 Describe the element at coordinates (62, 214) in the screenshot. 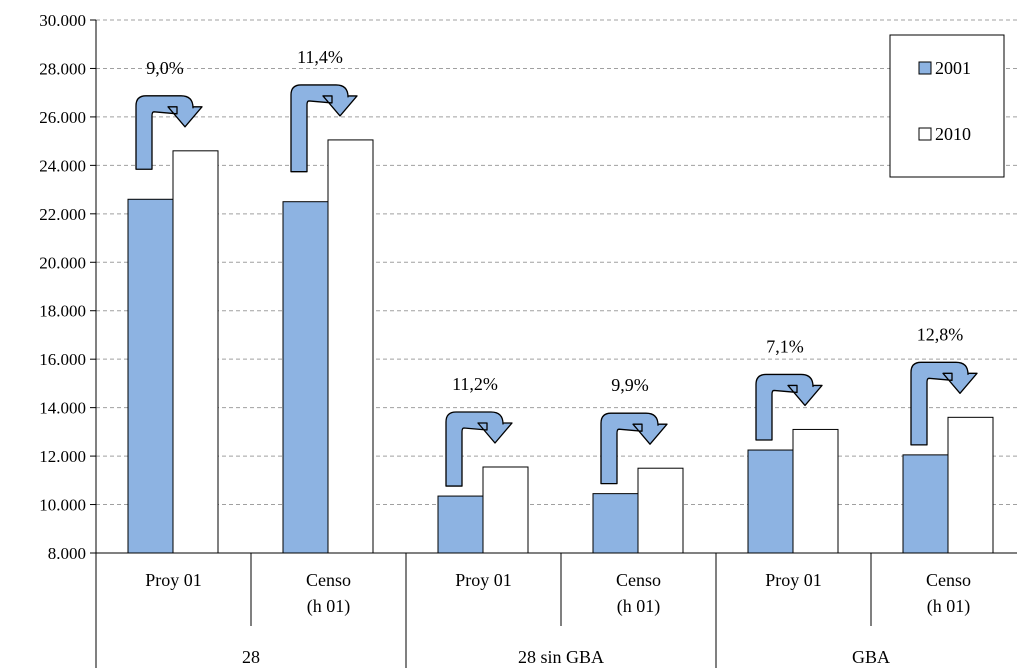

I see `y-tick-label: 22.000` at that location.